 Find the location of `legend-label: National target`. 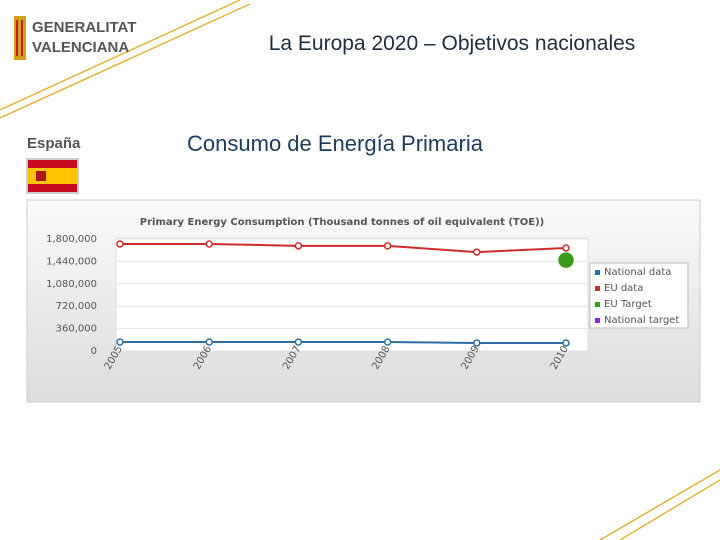

legend-label: National target is located at coordinates (641, 320).